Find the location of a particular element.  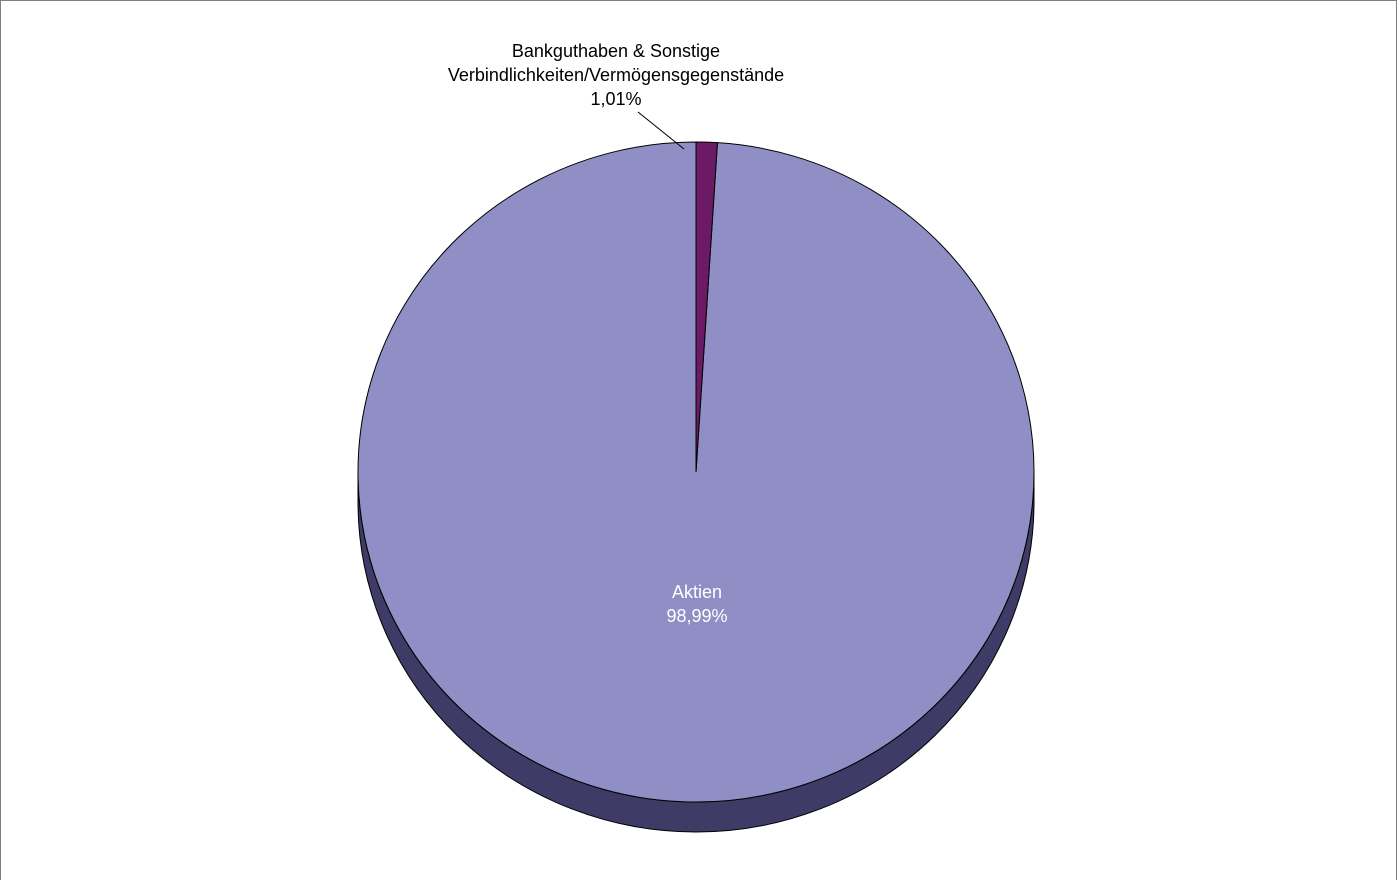

slice-label-1-line-0: Bankguthaben & Sonstige is located at coordinates (616, 51).